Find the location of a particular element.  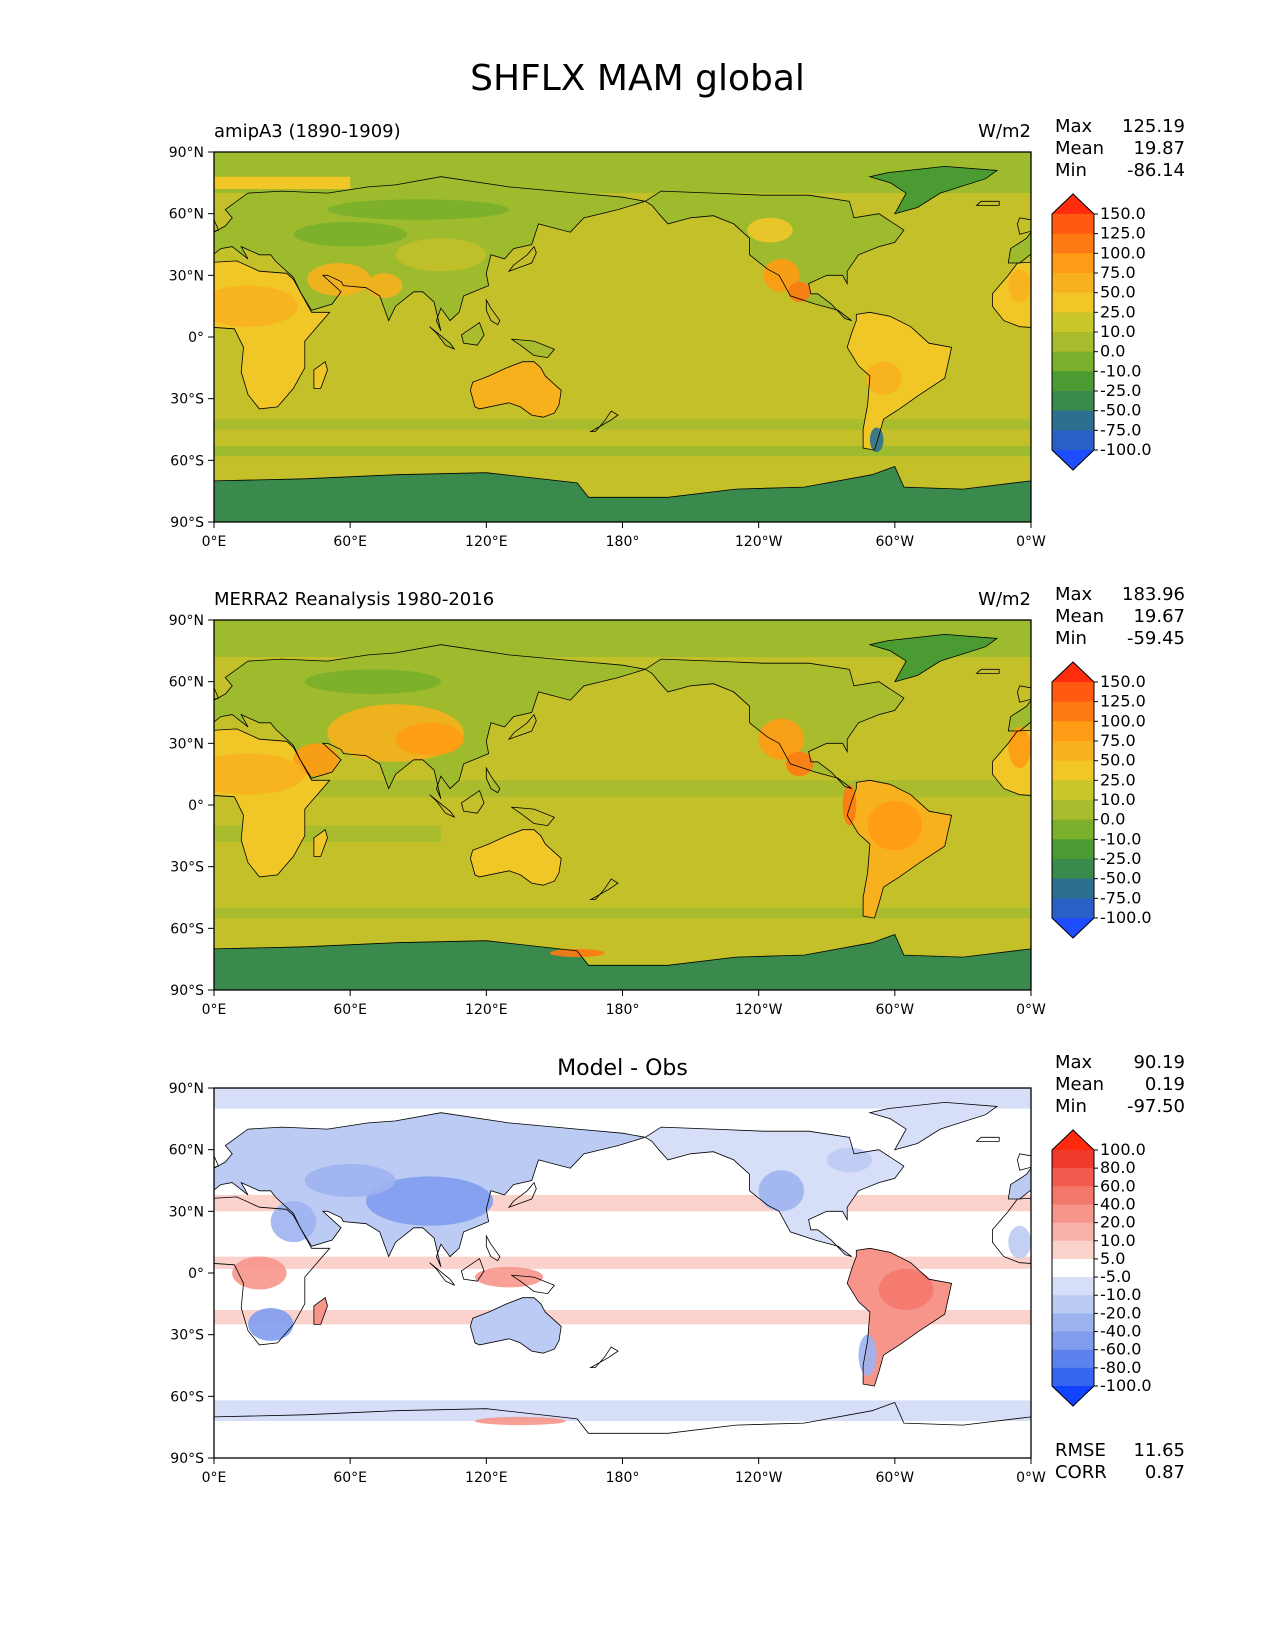

x-tick-label: 60°W is located at coordinates (894, 1478).